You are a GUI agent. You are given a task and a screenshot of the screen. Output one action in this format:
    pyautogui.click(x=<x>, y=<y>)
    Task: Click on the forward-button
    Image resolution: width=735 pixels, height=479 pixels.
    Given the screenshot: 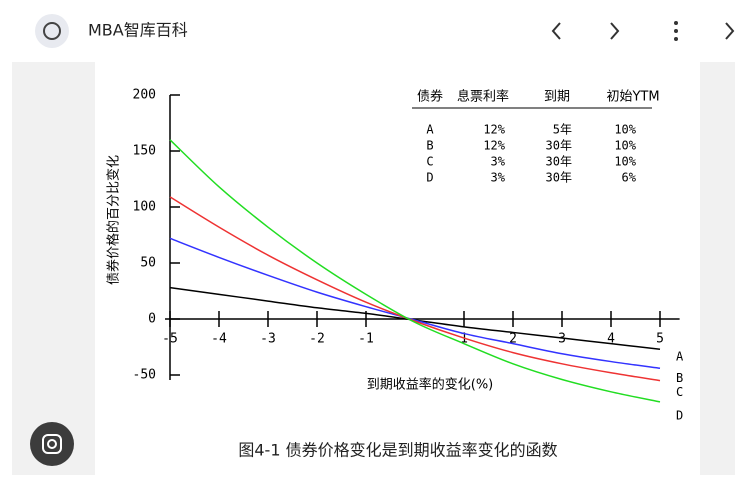 What is the action you would take?
    pyautogui.click(x=615, y=31)
    